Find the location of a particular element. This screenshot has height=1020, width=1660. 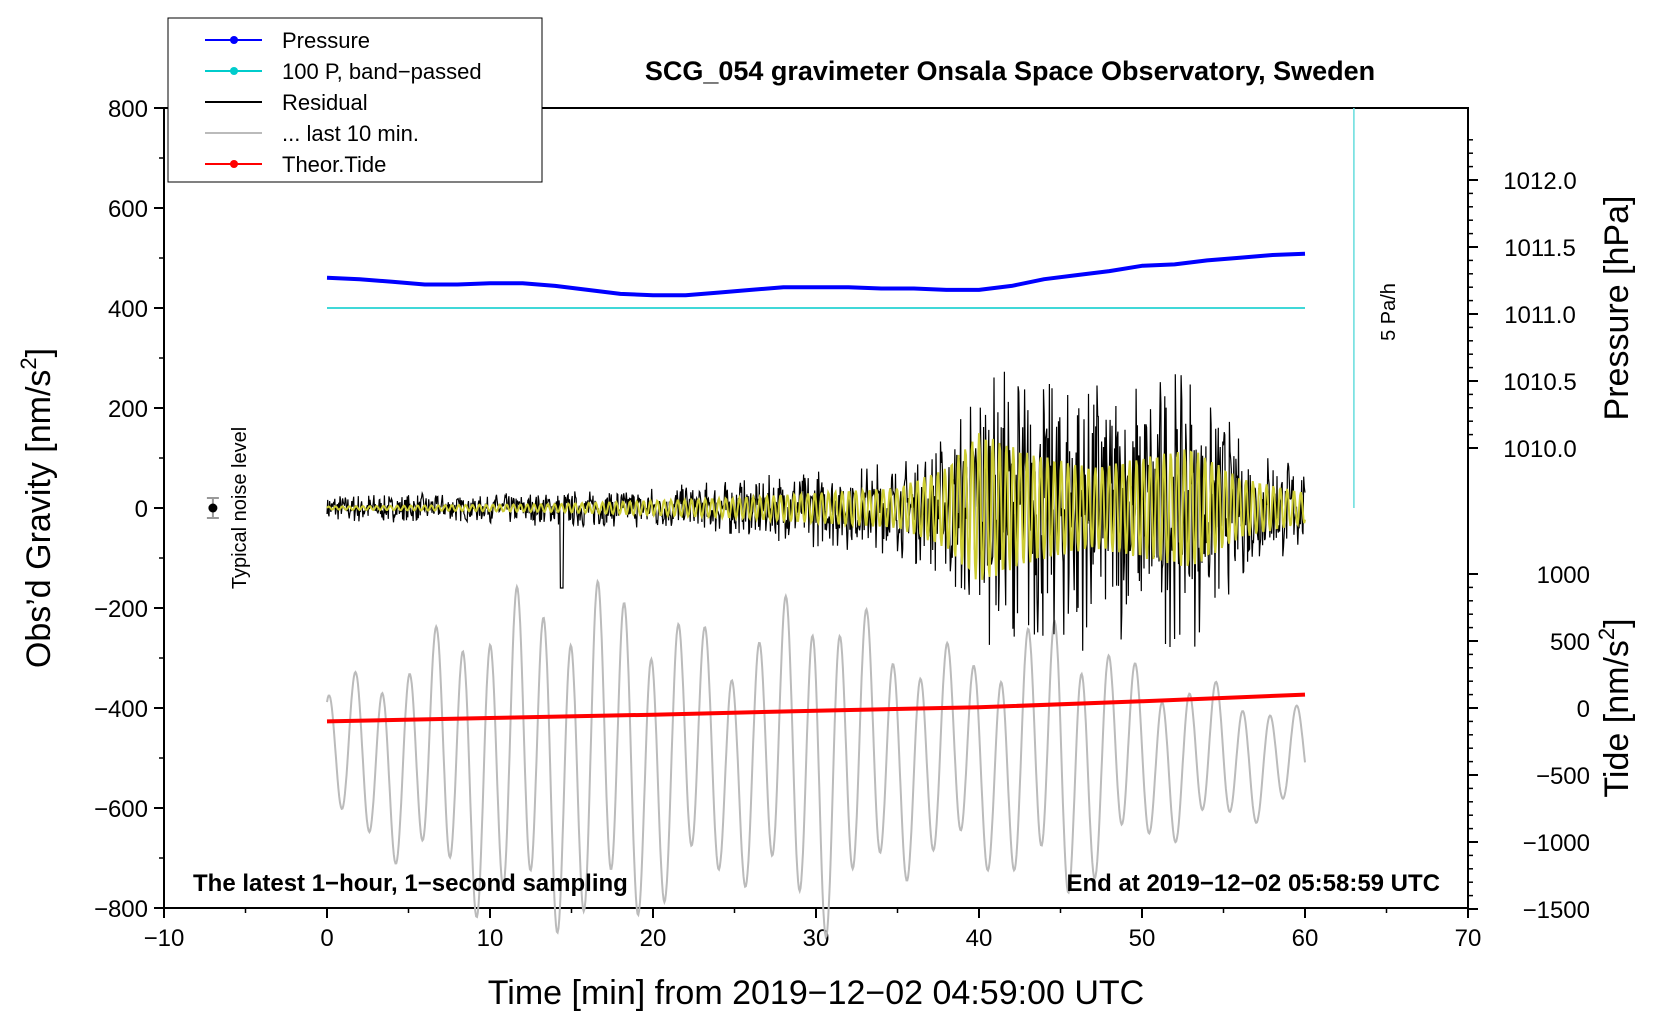

pressure-tick-label: 1011.5 is located at coordinates (1540, 248).